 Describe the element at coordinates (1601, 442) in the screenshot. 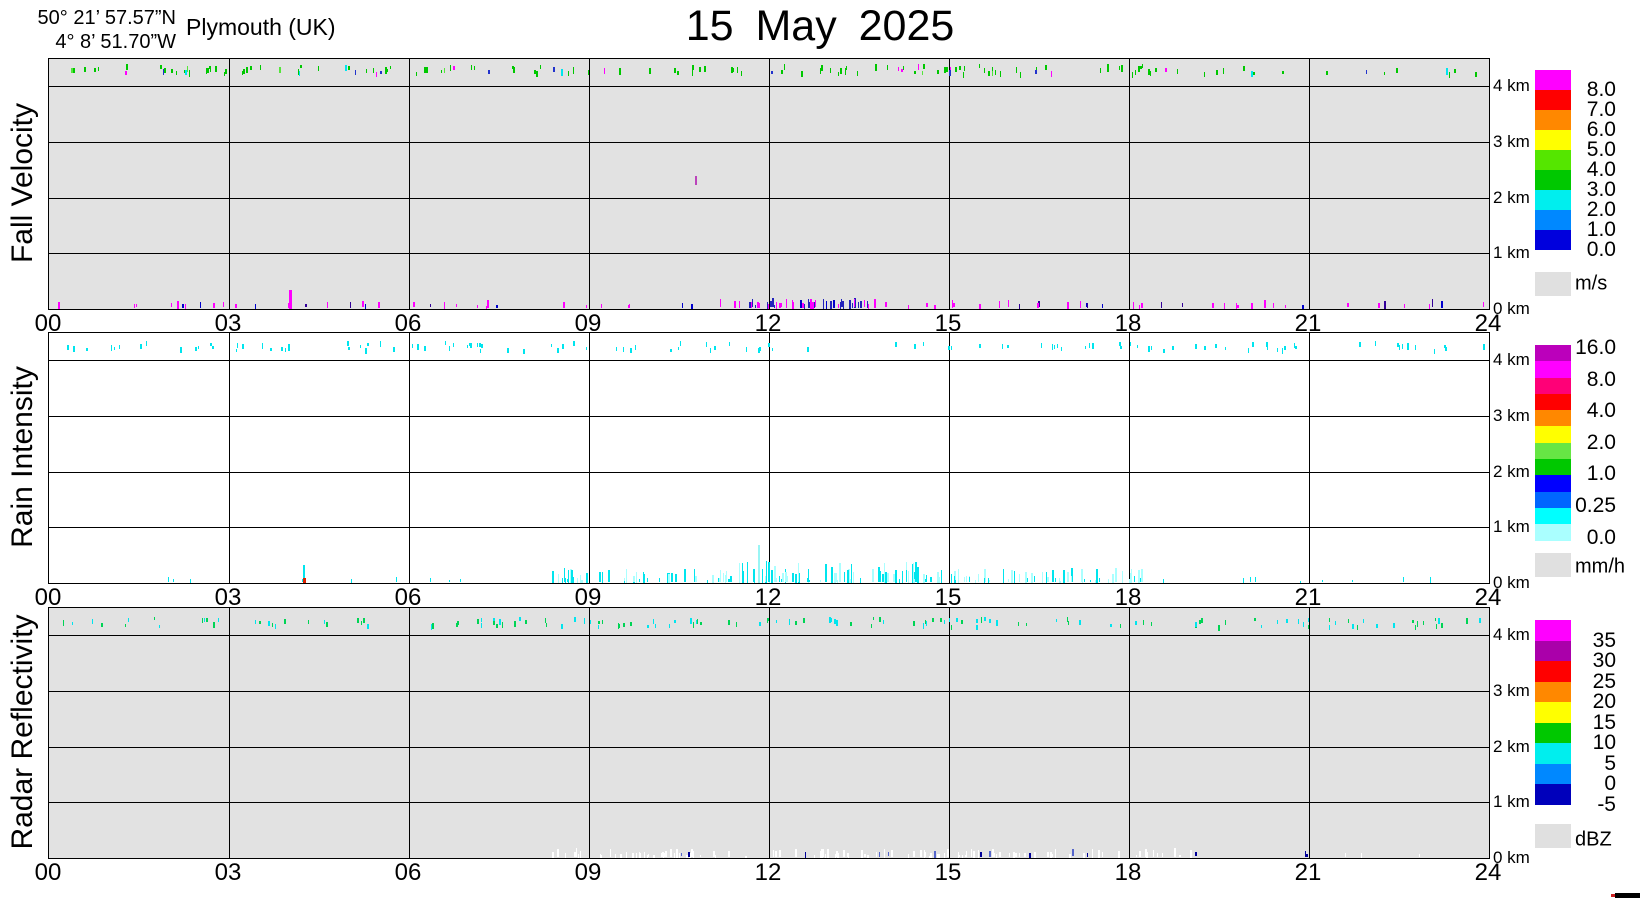

I see `legend-value-label: 2.0` at that location.